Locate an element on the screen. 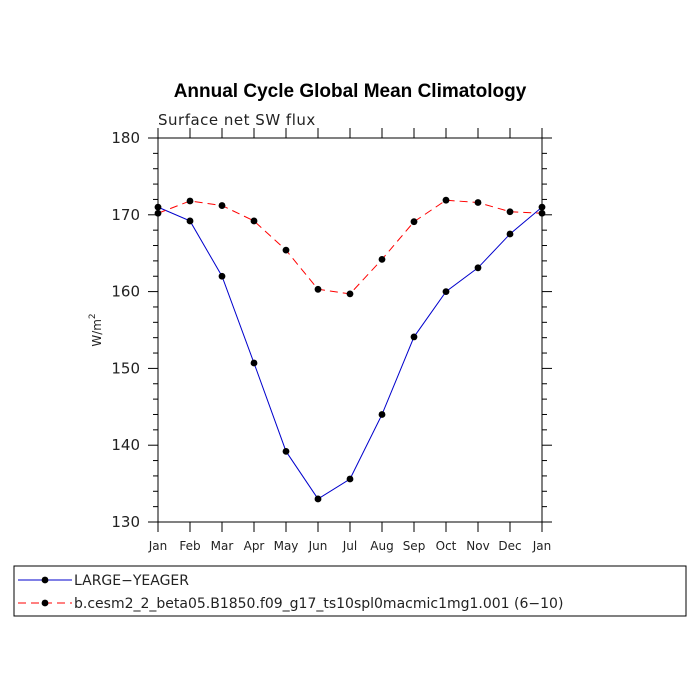  chart-subtitle: Surface net SW flux is located at coordinates (237, 120).